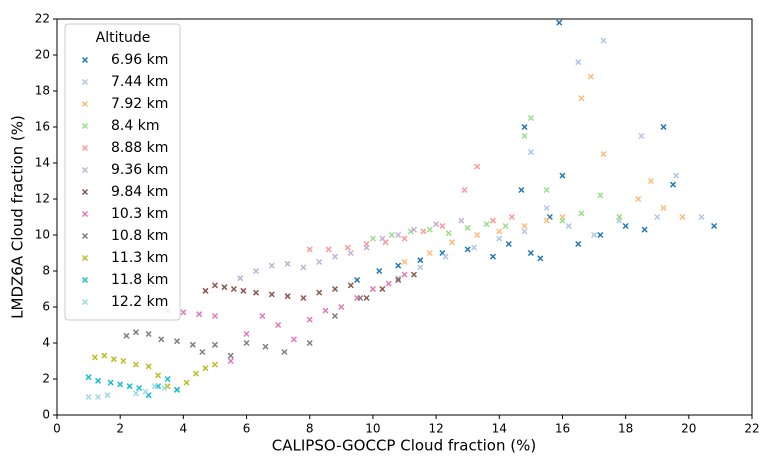 The height and width of the screenshot is (458, 769). Describe the element at coordinates (42, 235) in the screenshot. I see `y-tick-label: 10` at that location.